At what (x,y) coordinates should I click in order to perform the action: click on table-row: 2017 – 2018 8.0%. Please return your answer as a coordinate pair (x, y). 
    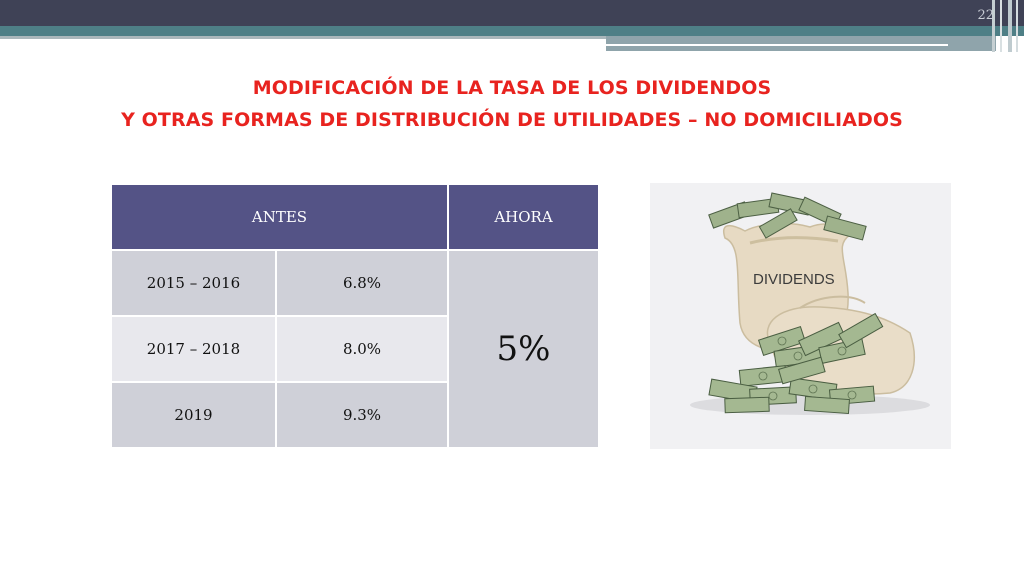
    Looking at the image, I should click on (354, 349).